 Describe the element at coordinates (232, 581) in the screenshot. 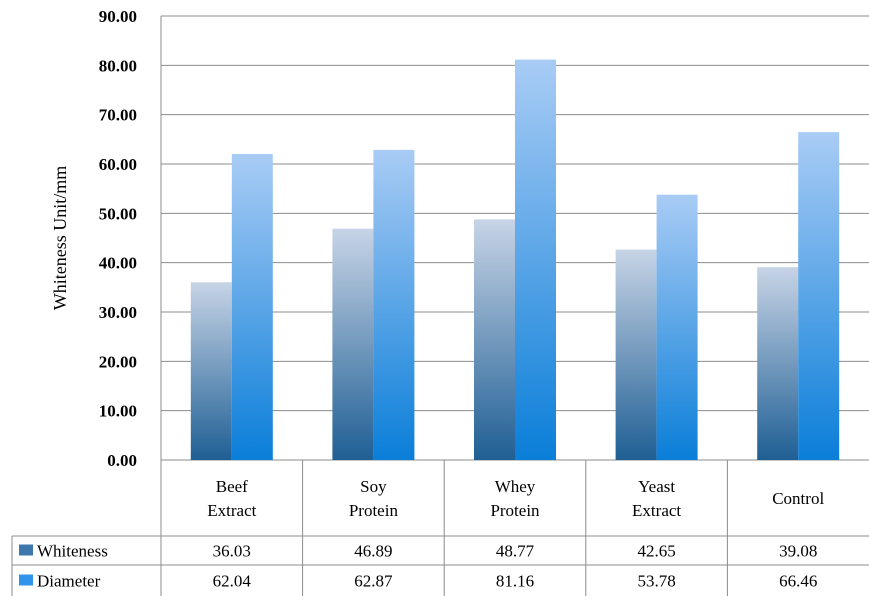

I see `data-label: 62.04` at that location.